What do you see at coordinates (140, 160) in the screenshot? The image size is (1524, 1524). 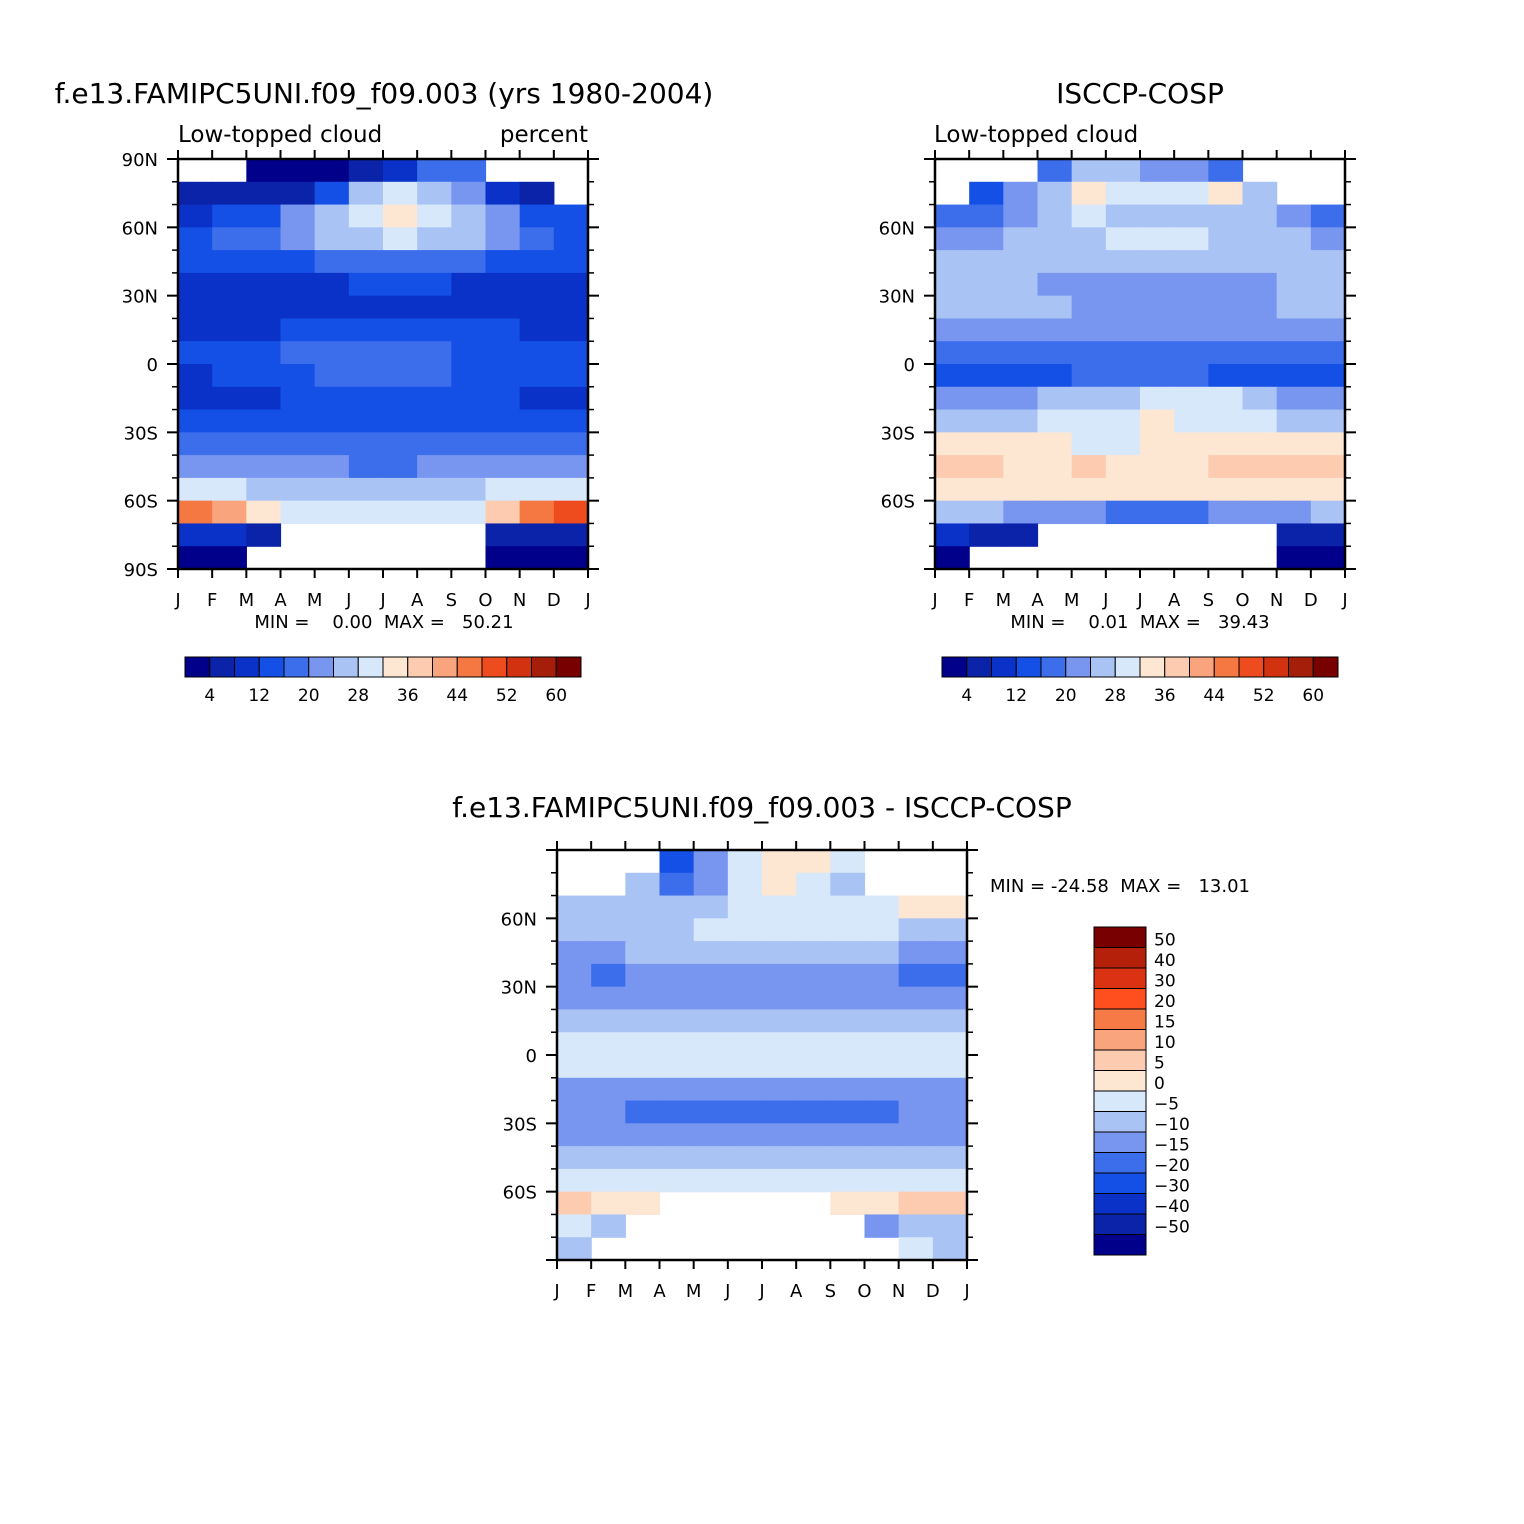 I see `y-tick-label: 90N` at bounding box center [140, 160].